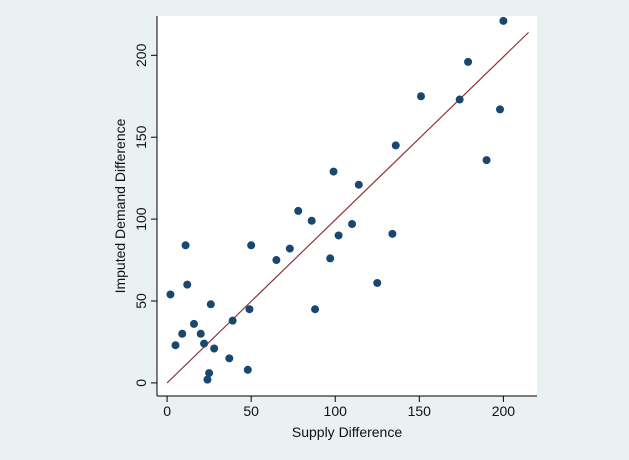 This screenshot has height=460, width=629. Describe the element at coordinates (504, 411) in the screenshot. I see `x-tick-label: 200` at that location.